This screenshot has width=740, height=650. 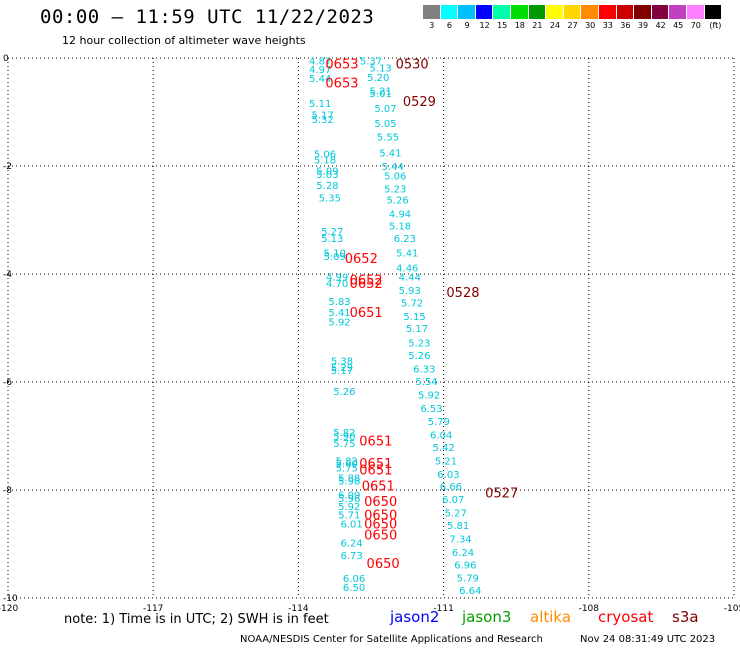 I want to click on x-tick-label: -108, so click(x=589, y=609).